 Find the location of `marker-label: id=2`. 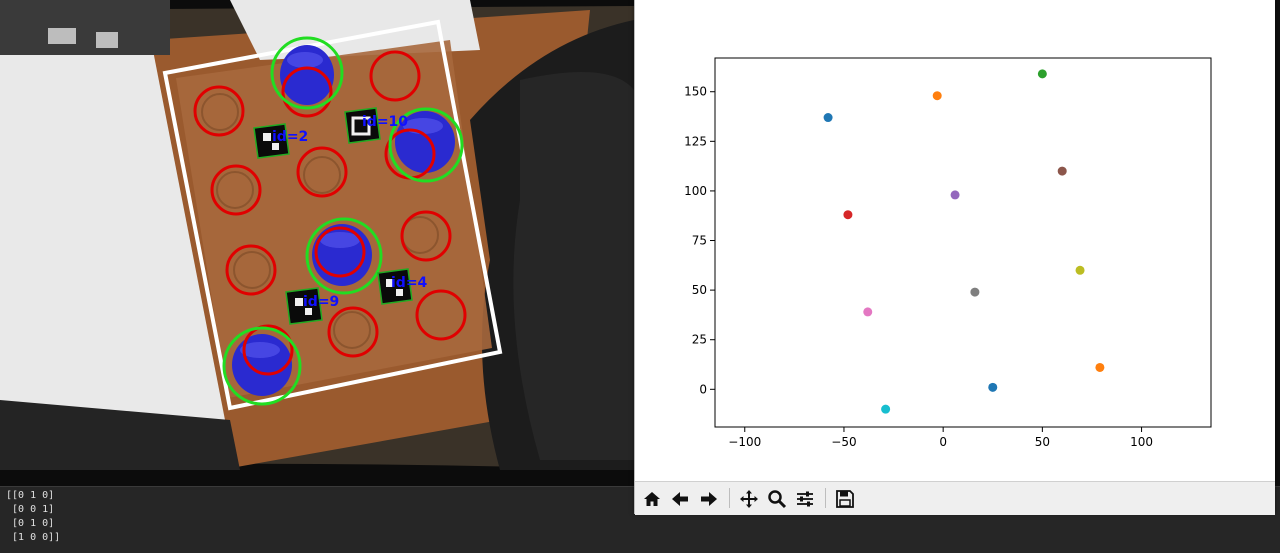

marker-label: id=2 is located at coordinates (290, 137).